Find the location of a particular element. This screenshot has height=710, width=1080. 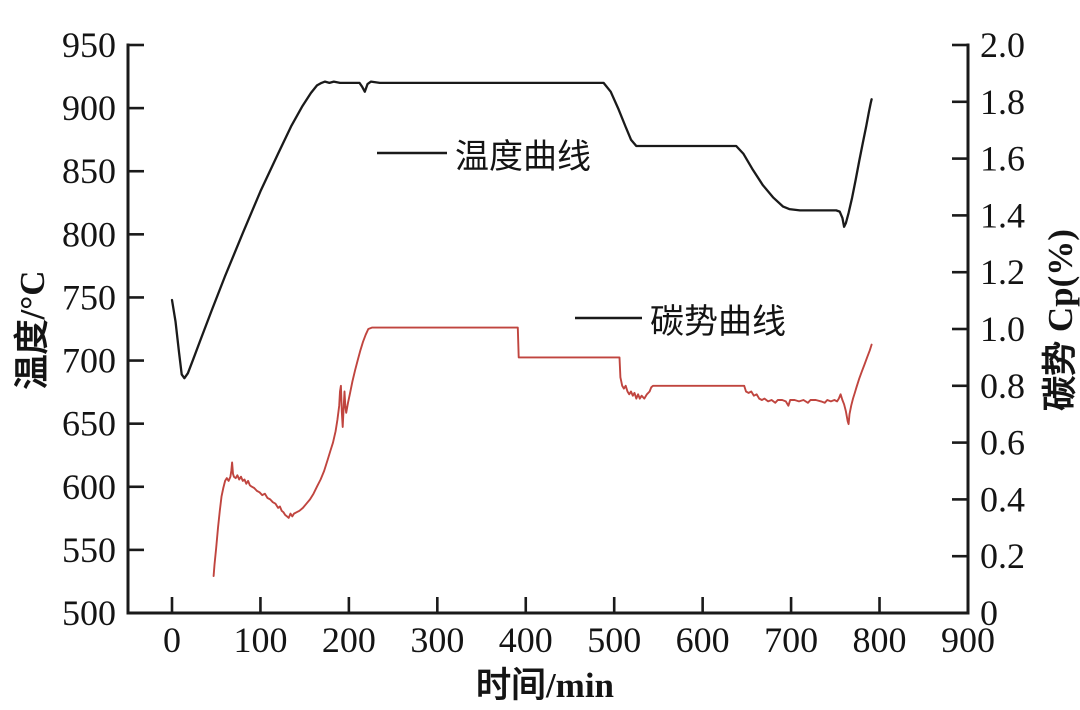

legend-item-carbon-potential: 碳势曲线 is located at coordinates (680, 322).